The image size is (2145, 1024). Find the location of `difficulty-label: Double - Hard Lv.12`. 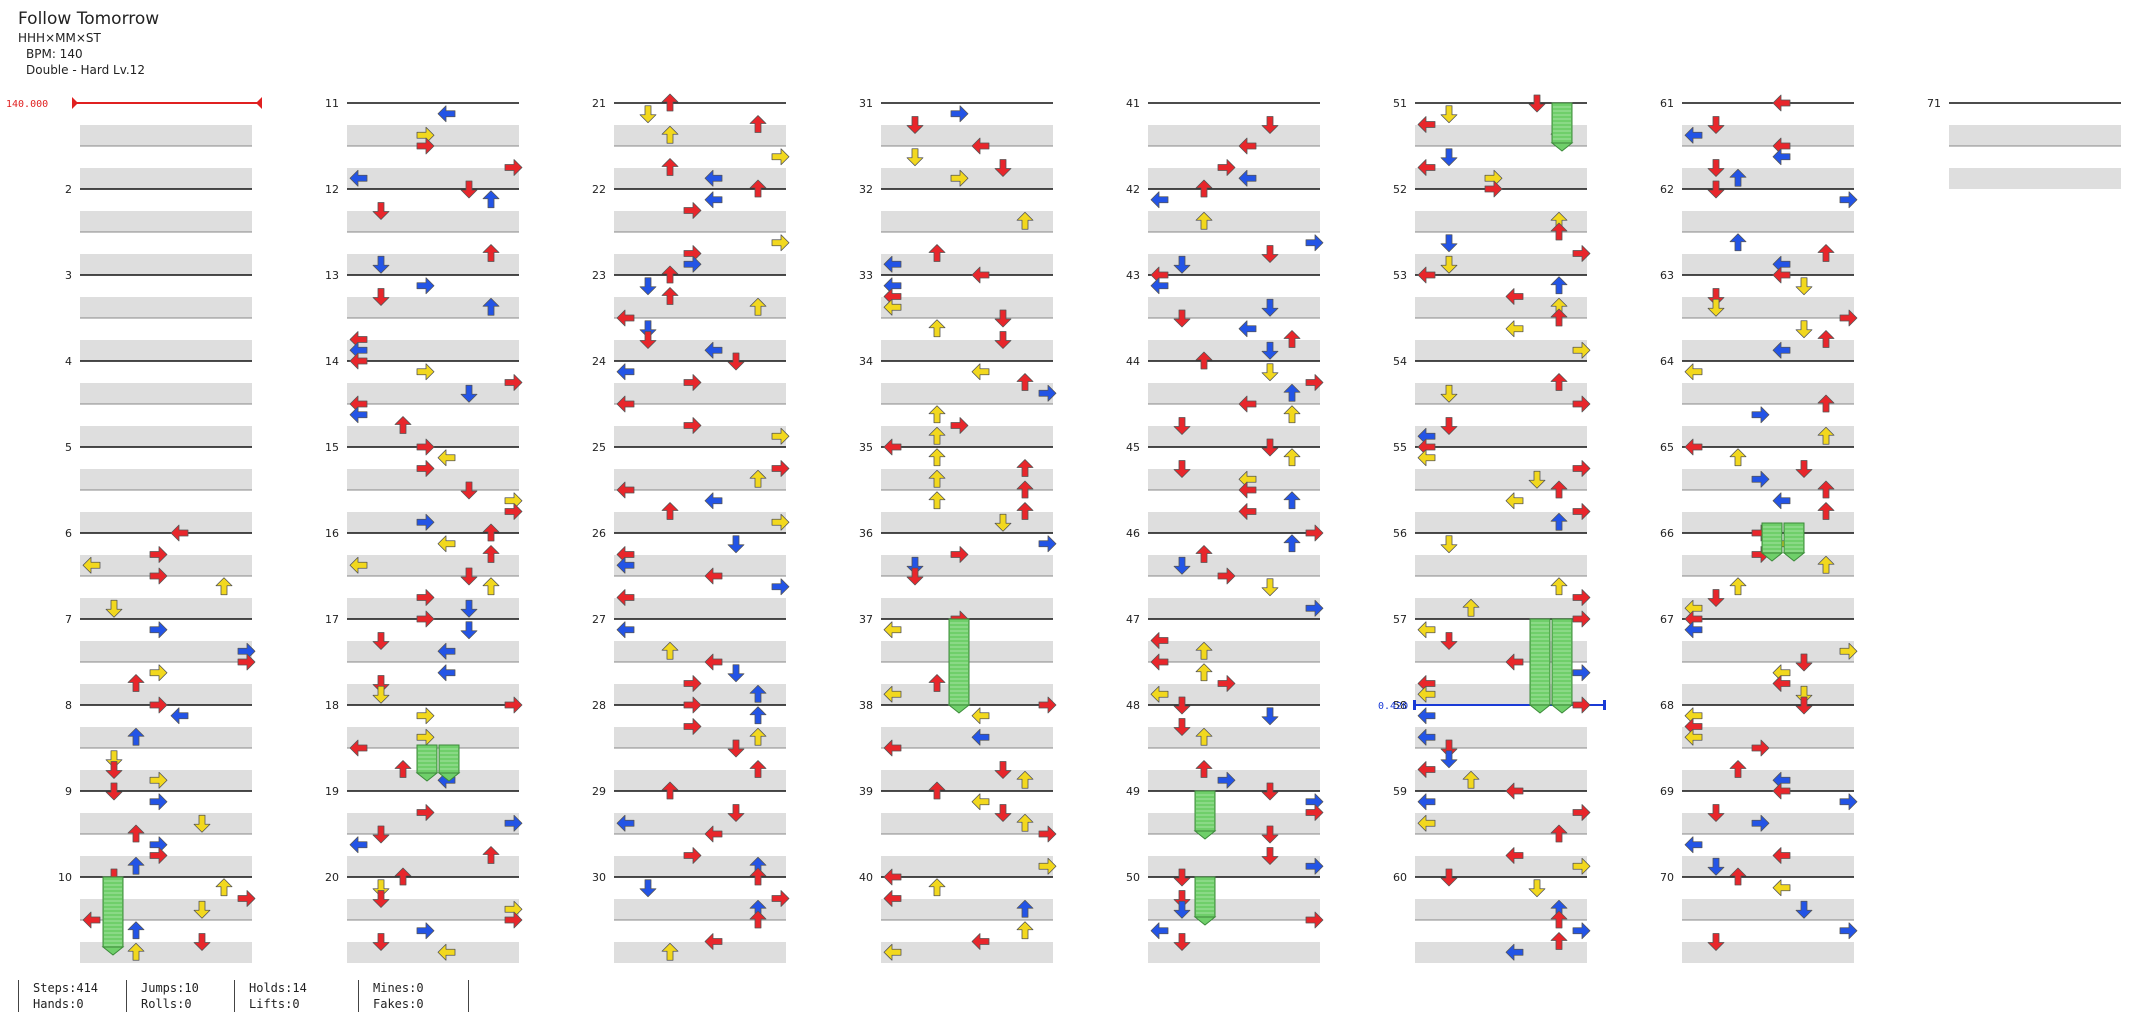

difficulty-label: Double - Hard Lv.12 is located at coordinates (85, 70).